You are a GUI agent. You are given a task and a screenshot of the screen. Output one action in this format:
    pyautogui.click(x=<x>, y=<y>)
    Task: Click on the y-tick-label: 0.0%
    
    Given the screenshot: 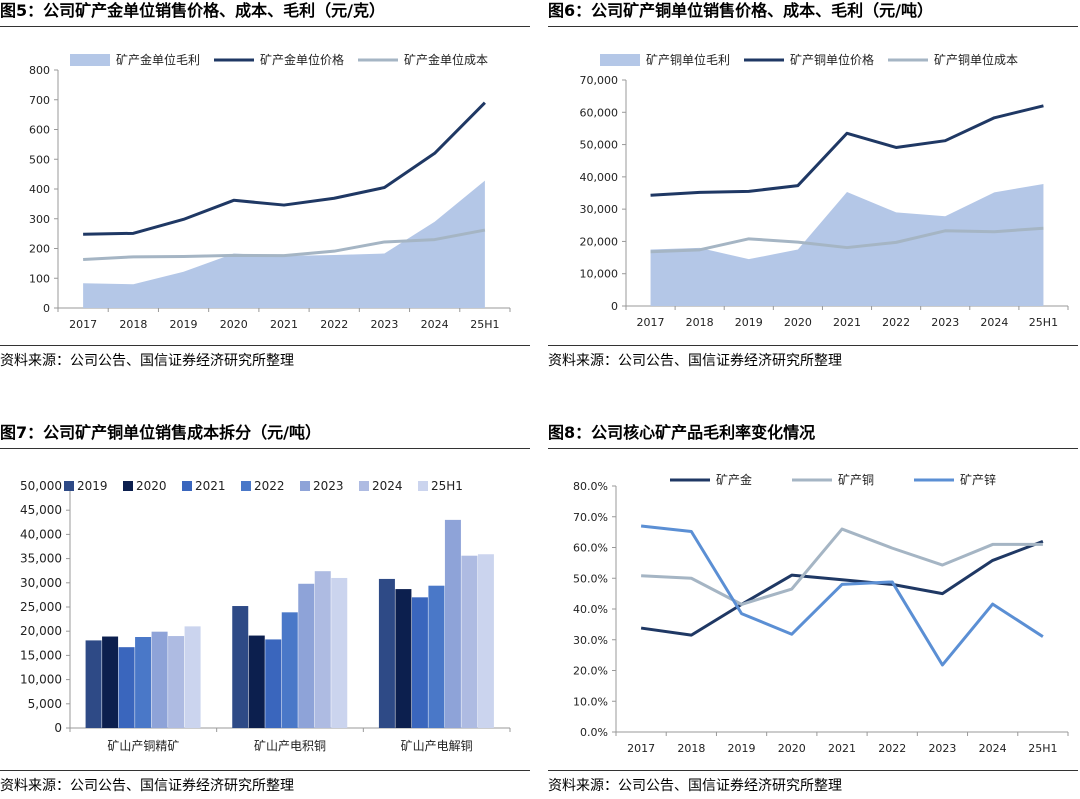 What is the action you would take?
    pyautogui.click(x=594, y=732)
    